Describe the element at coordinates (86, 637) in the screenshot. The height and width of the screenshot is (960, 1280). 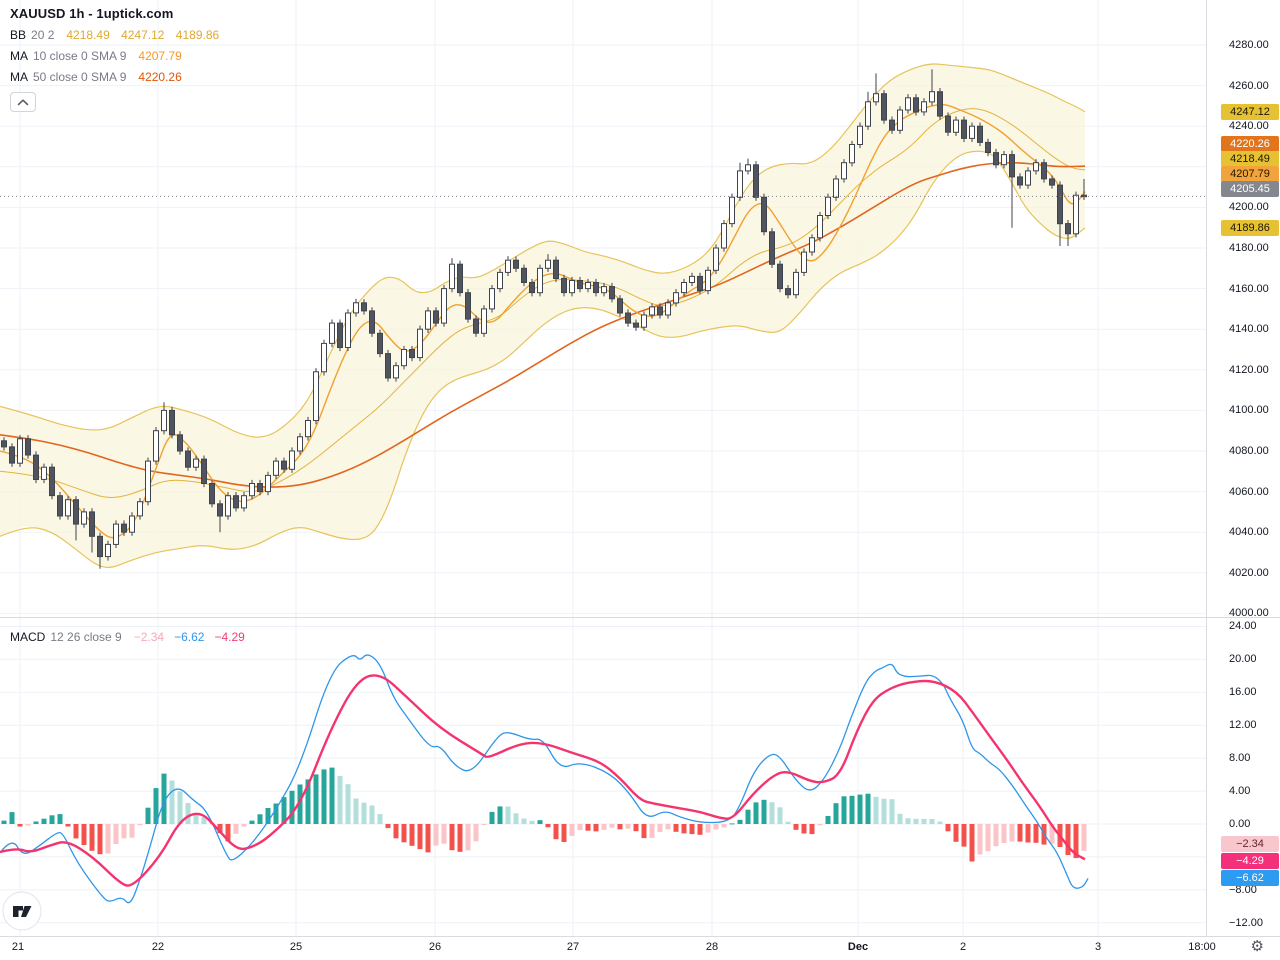
I see `macd-params: 12 26 close 9` at that location.